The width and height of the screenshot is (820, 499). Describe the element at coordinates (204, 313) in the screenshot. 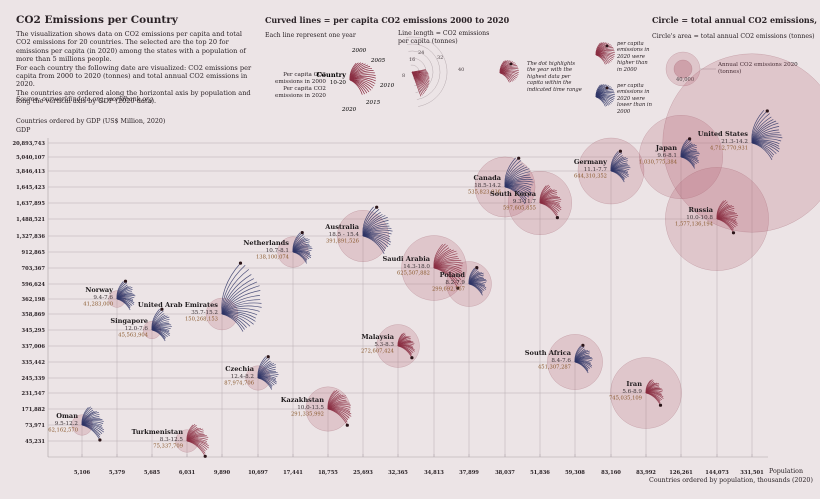

I see `country-values: 35.7-15.2` at that location.